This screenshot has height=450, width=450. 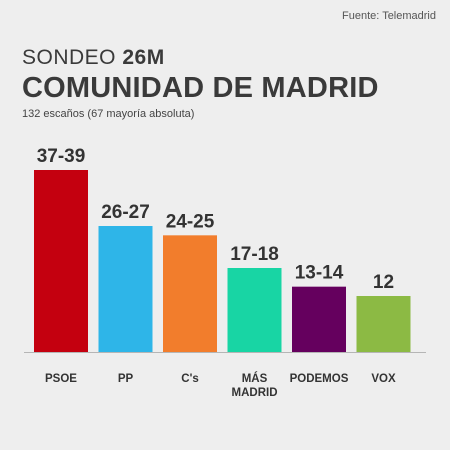 I want to click on bar-pp, so click(x=125, y=289).